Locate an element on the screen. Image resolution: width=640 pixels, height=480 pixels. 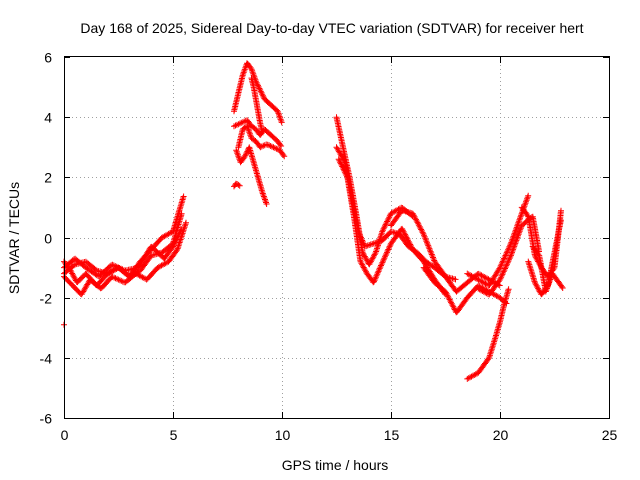
y-tick-label: -4 is located at coordinates (46, 359).